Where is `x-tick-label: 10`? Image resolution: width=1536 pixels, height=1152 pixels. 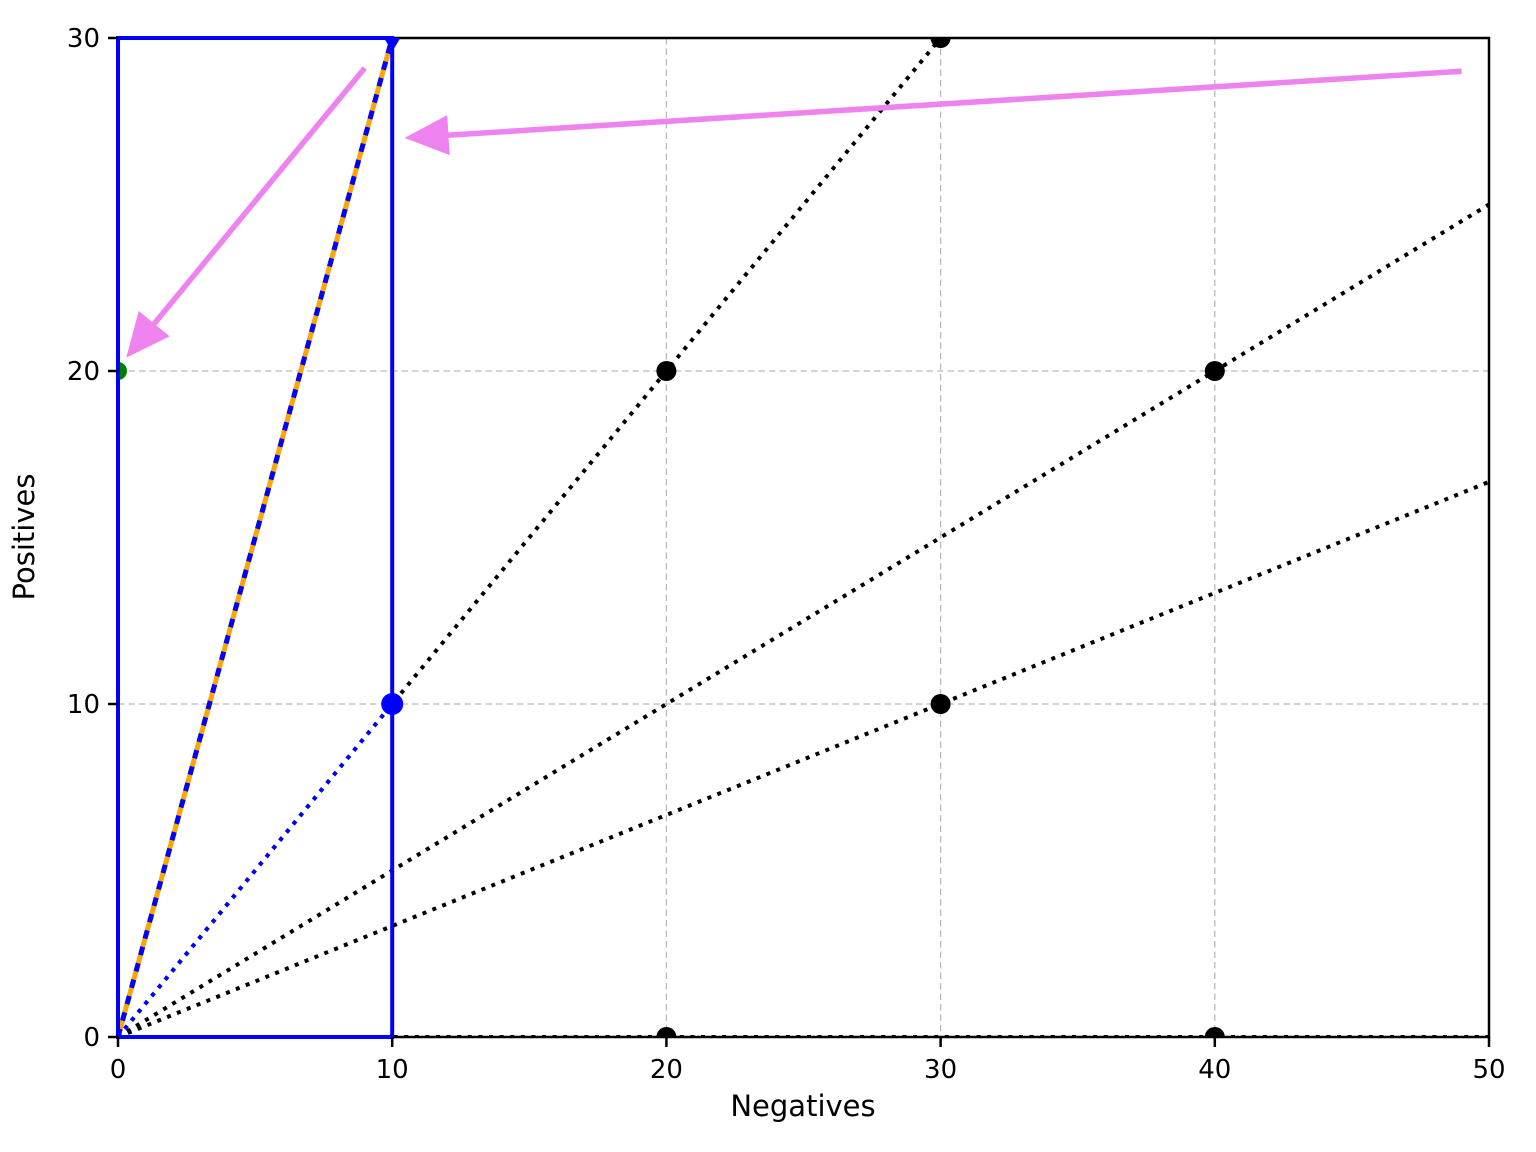
x-tick-label: 10 is located at coordinates (392, 1070).